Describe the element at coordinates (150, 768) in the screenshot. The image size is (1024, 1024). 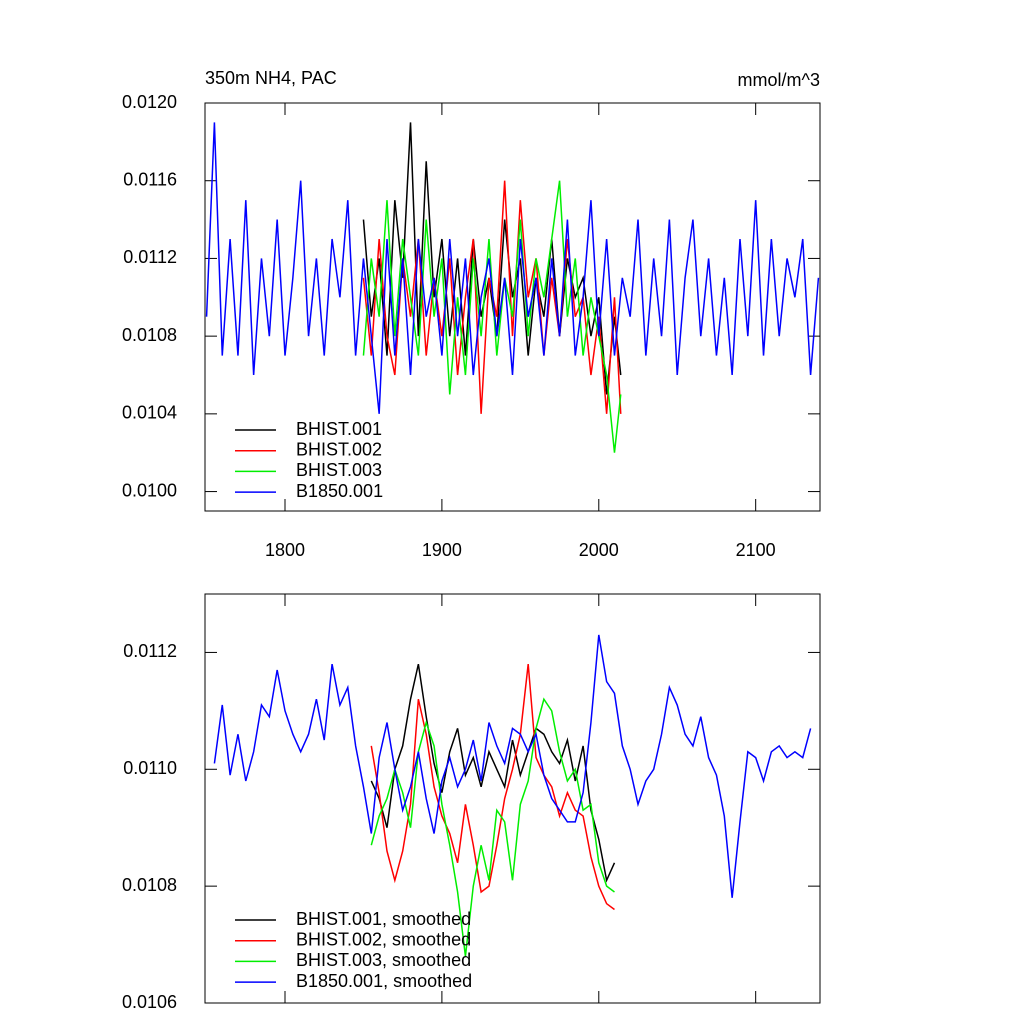
I see `y-tick-label: 0.0110` at that location.